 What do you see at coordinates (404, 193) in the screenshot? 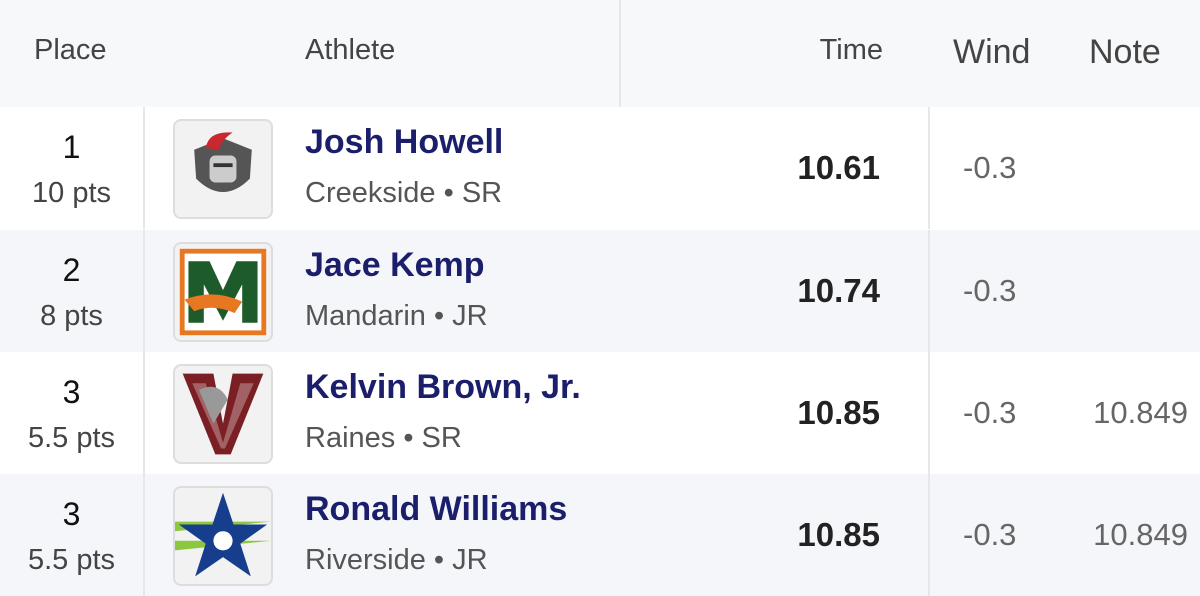
I see `school-grade: Creekside • SR` at bounding box center [404, 193].